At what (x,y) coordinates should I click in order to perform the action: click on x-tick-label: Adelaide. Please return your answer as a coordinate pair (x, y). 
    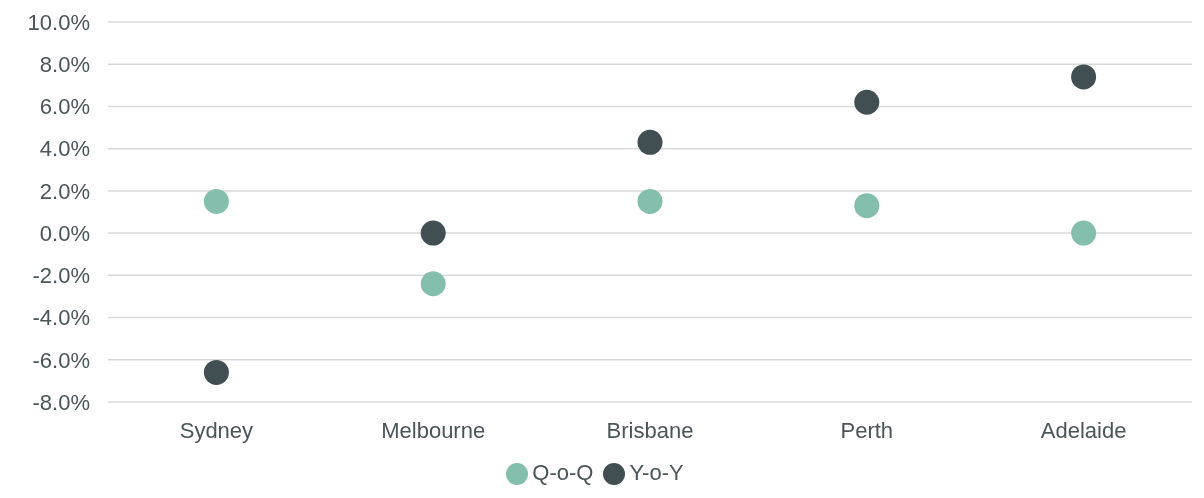
    Looking at the image, I should click on (1083, 430).